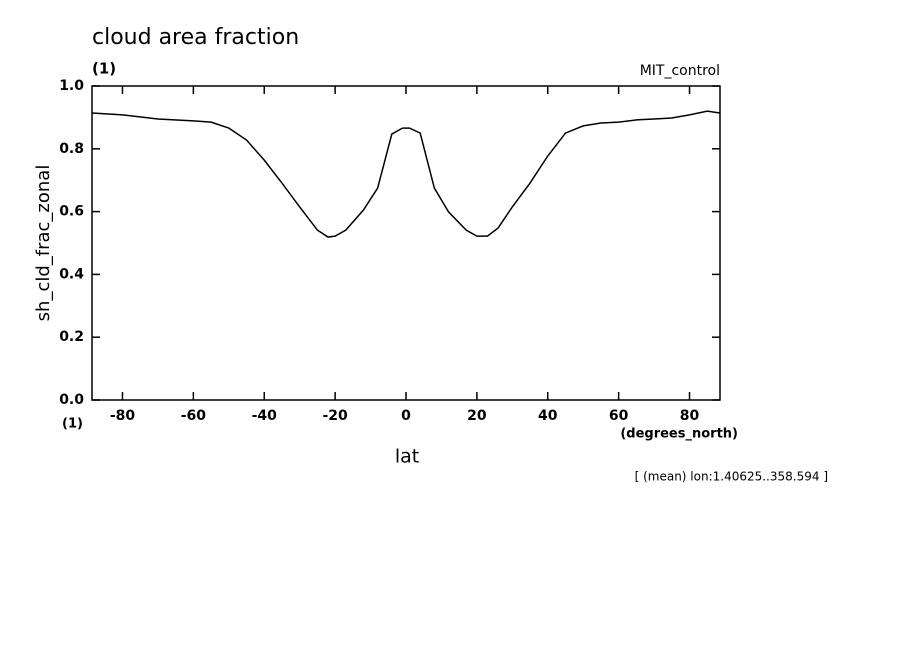 The width and height of the screenshot is (904, 654). I want to click on x-tick-label: 80, so click(690, 416).